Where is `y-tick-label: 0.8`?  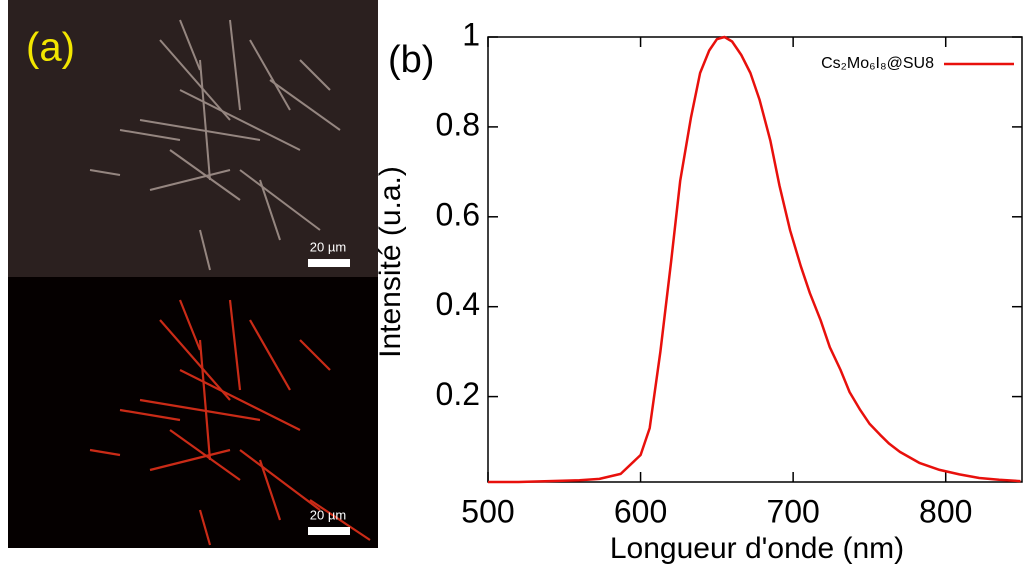
y-tick-label: 0.8 is located at coordinates (458, 124).